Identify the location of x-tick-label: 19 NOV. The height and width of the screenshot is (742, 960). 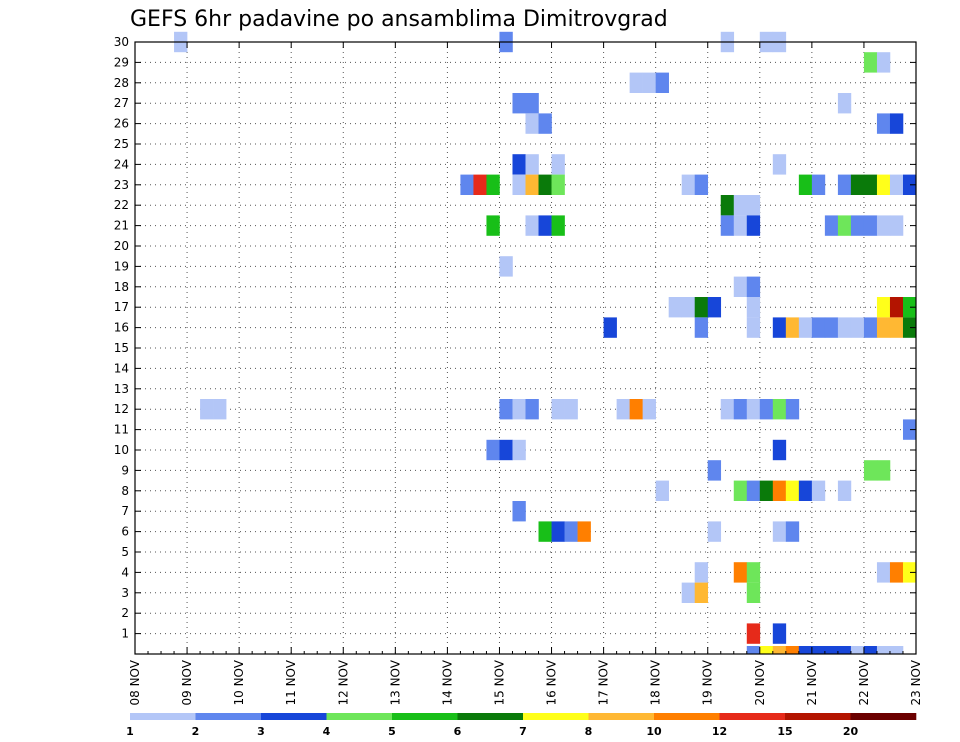
(708, 682).